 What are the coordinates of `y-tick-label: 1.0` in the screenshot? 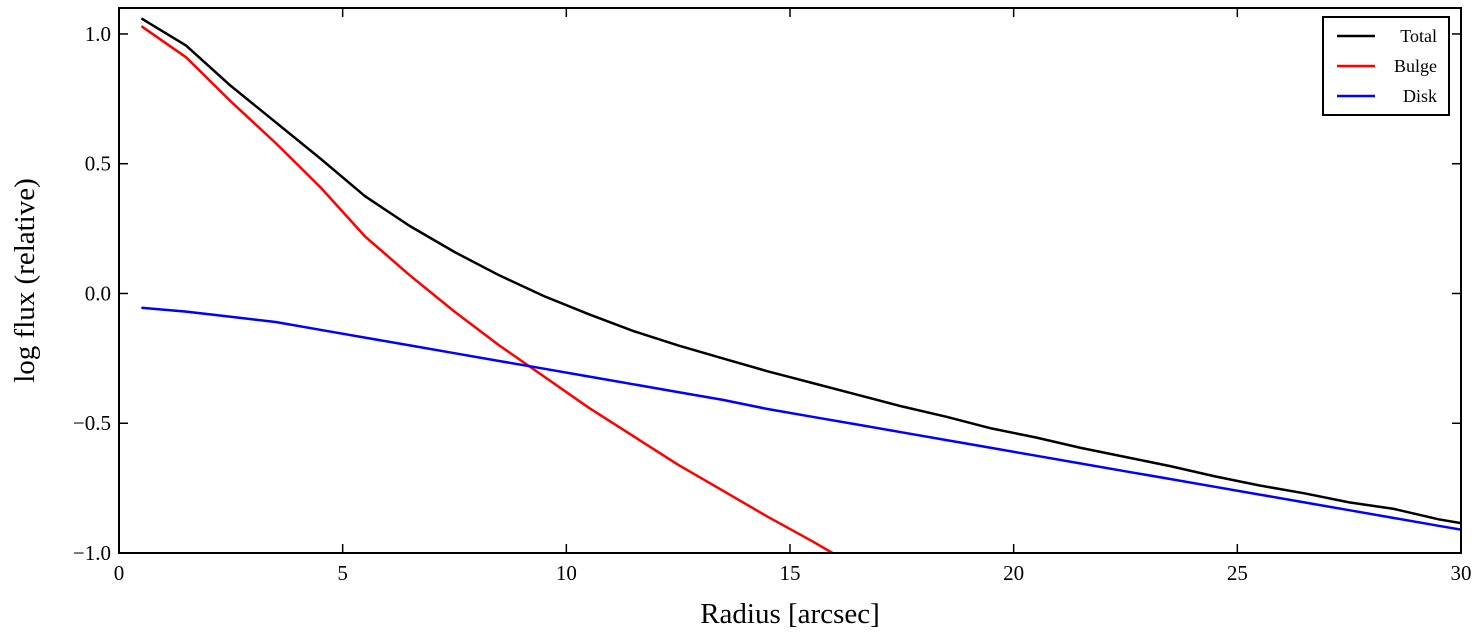 It's located at (98, 34).